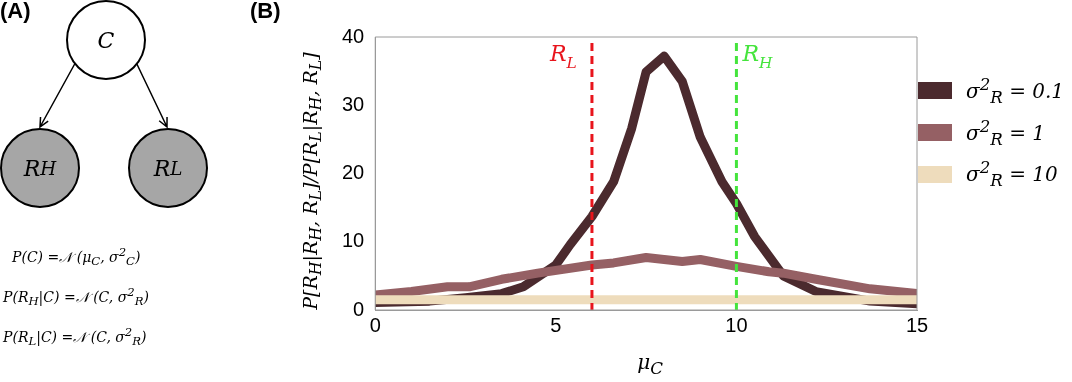  Describe the element at coordinates (917, 324) in the screenshot. I see `x-tick-label: 15` at that location.